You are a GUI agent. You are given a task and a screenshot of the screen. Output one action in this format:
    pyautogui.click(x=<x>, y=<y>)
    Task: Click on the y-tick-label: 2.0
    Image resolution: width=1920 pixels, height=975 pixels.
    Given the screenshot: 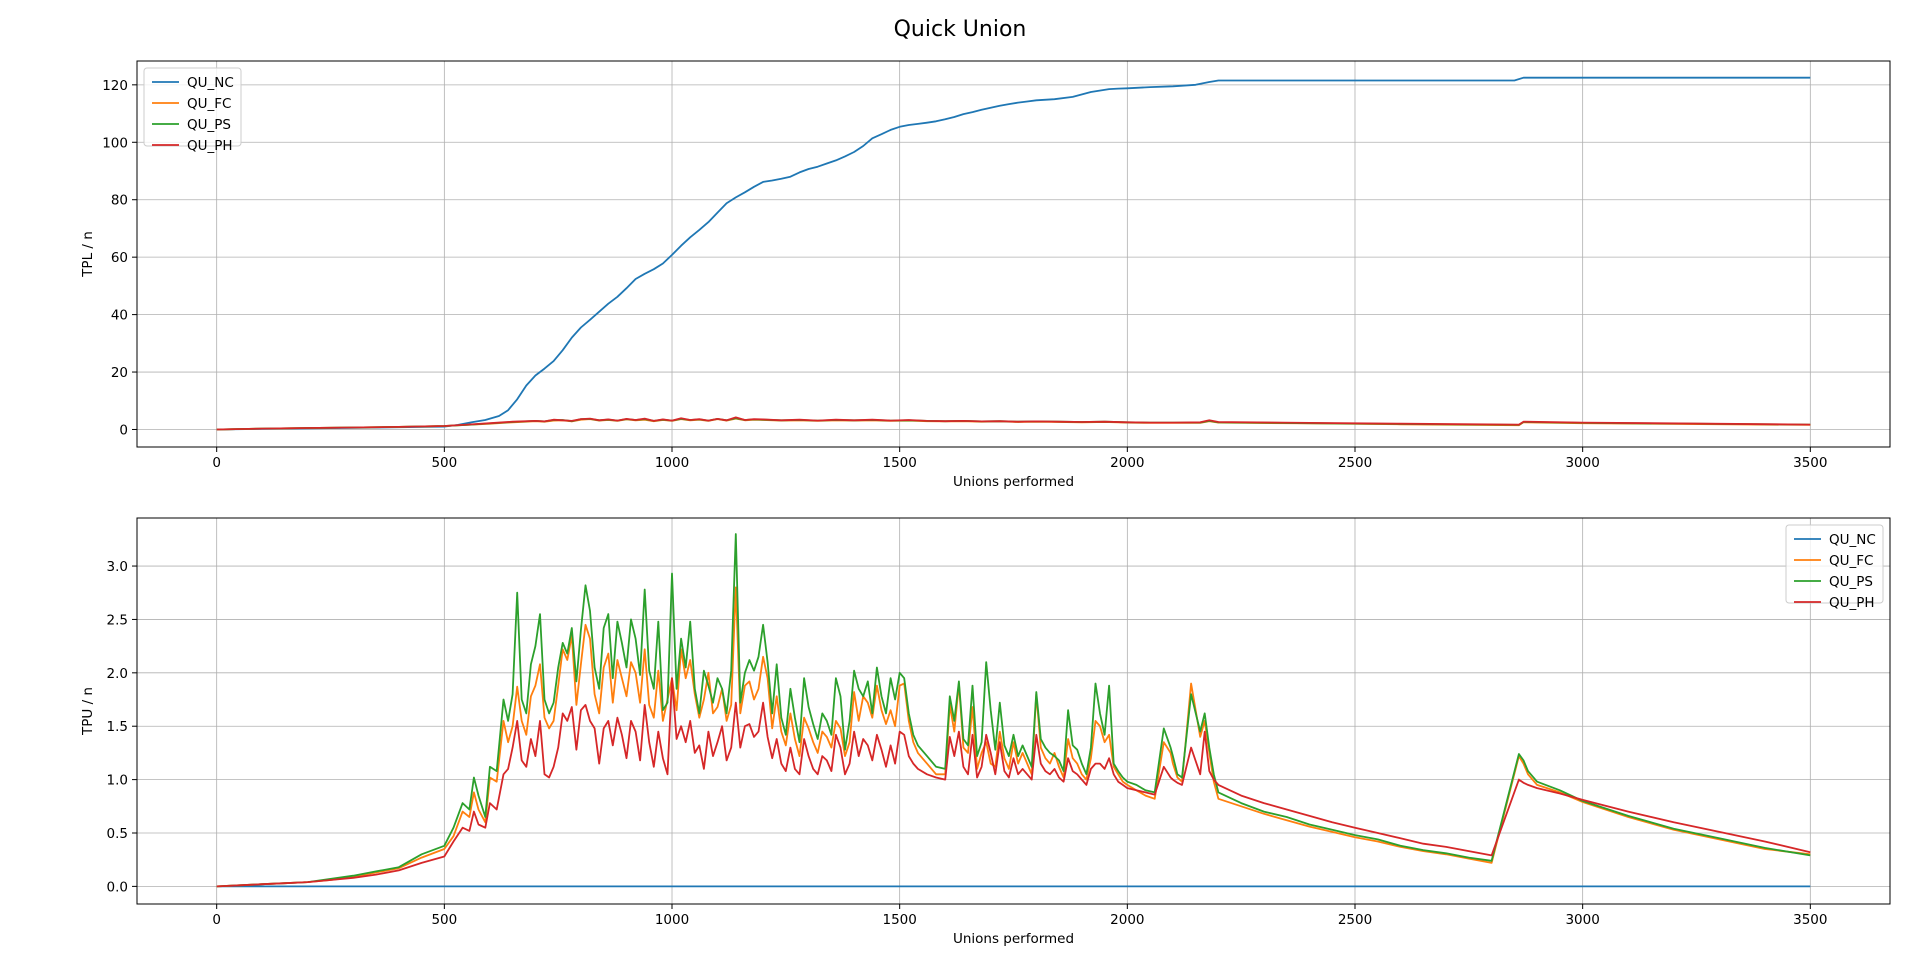 What is the action you would take?
    pyautogui.click(x=117, y=674)
    